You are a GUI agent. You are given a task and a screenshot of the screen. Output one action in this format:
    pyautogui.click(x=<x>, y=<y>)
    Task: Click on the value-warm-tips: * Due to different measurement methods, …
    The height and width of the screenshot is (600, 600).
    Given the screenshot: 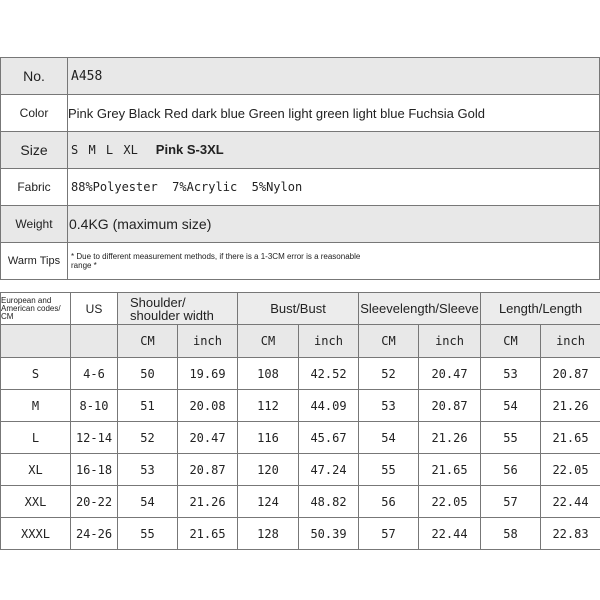 What is the action you would take?
    pyautogui.click(x=333, y=261)
    